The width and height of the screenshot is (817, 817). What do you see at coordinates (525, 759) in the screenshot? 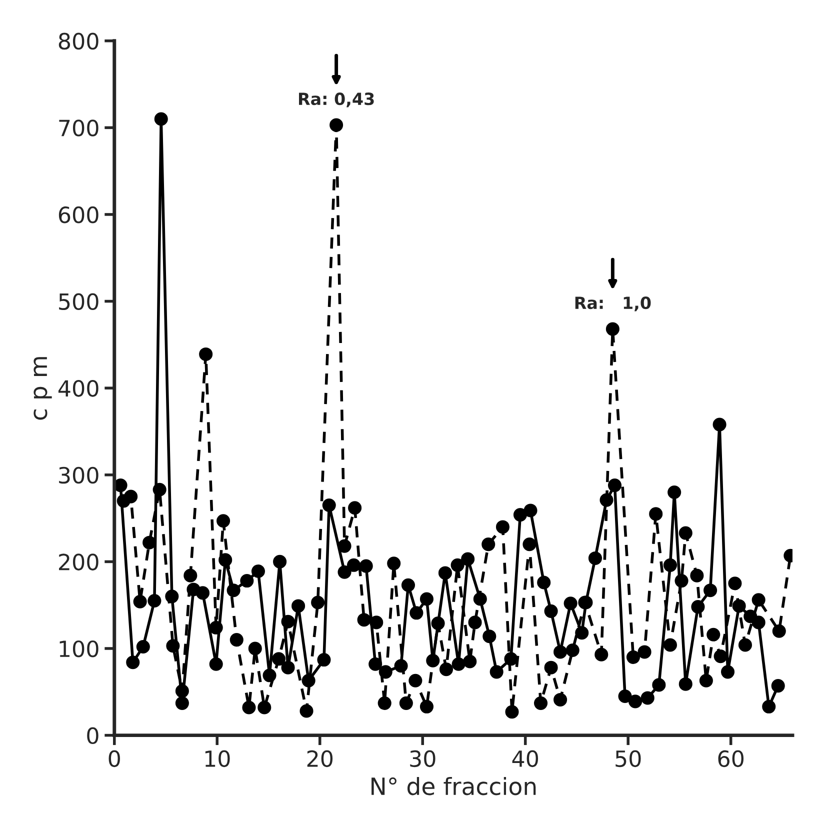
I see `x-tick-label: 40` at bounding box center [525, 759].